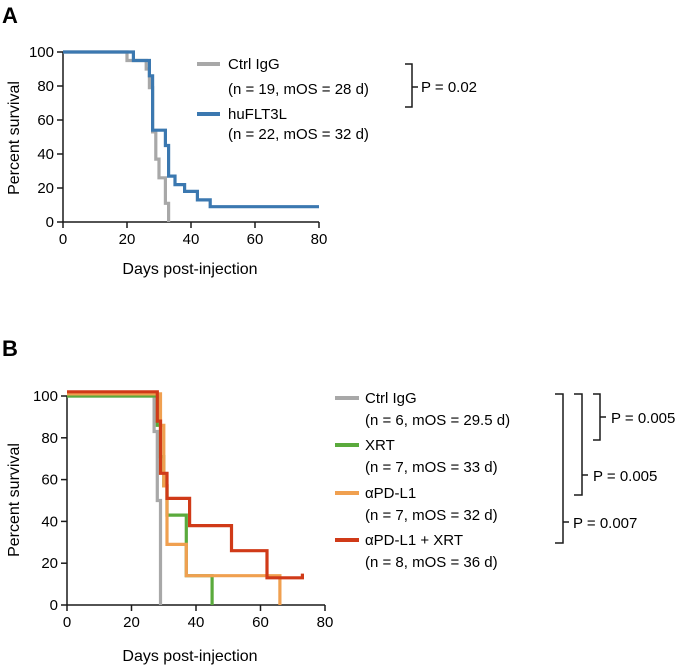 Image resolution: width=689 pixels, height=665 pixels. I want to click on panel-a-significance-bracket, so click(411, 85).